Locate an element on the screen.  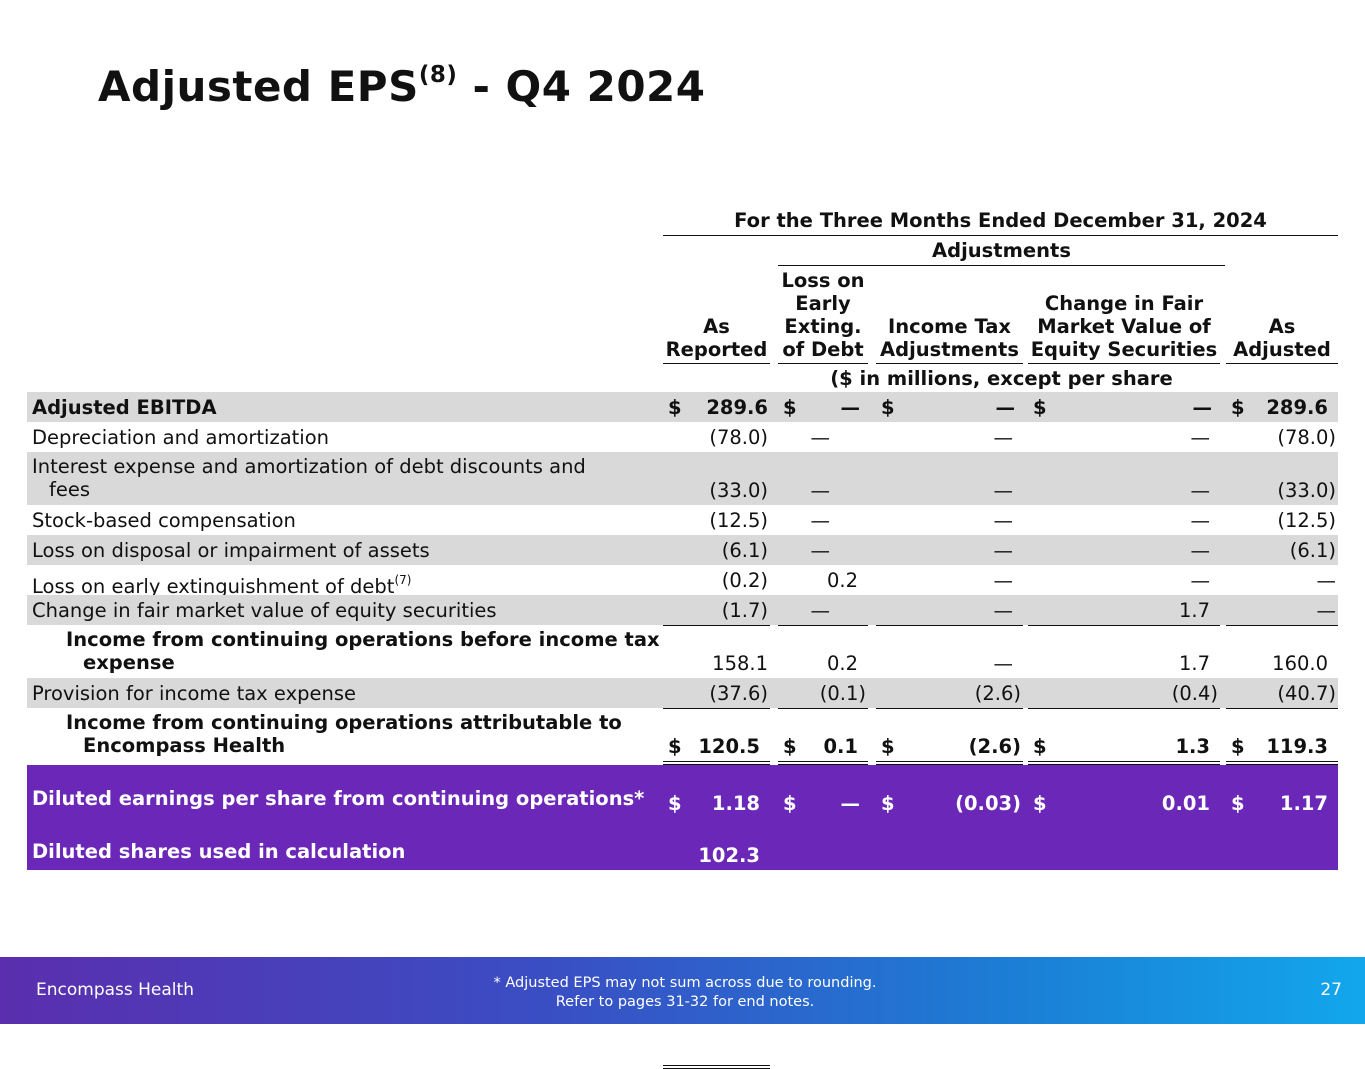
row-label: Loss on disposal or impairment of assets is located at coordinates (231, 550).